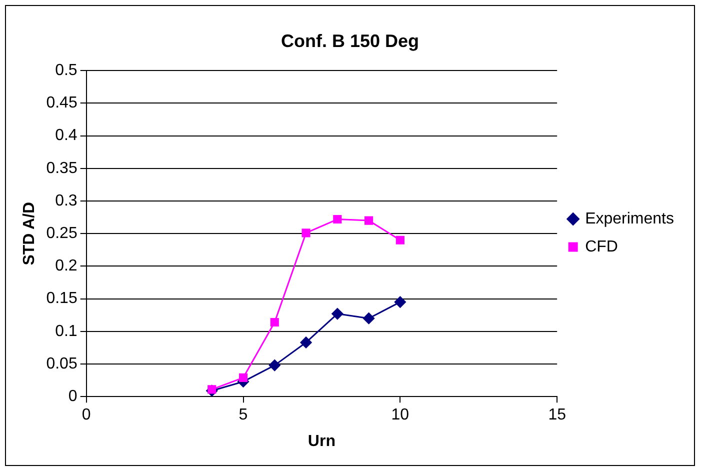 The height and width of the screenshot is (473, 702). What do you see at coordinates (66, 201) in the screenshot?
I see `y-tick-label: 0.3` at bounding box center [66, 201].